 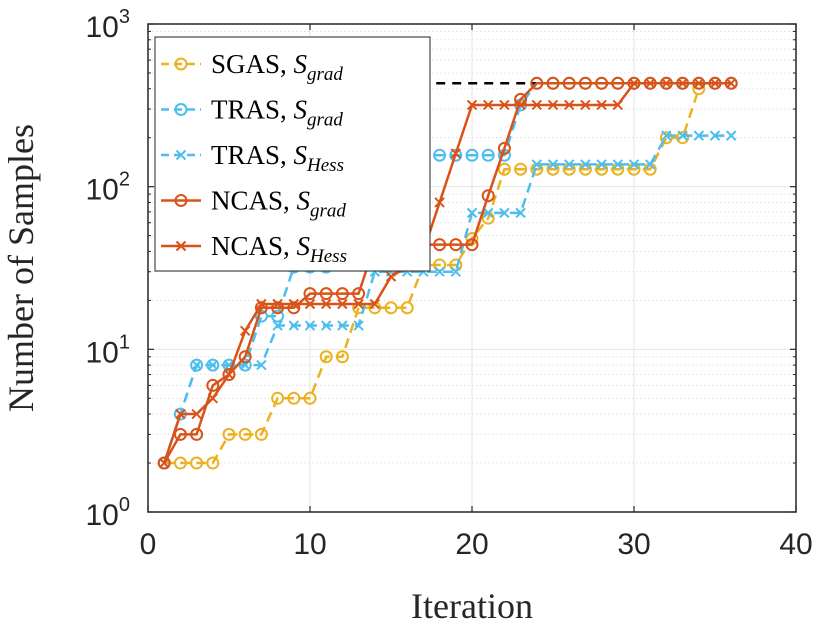 I want to click on legend-item: NCAS, SHess, so click(x=254, y=249).